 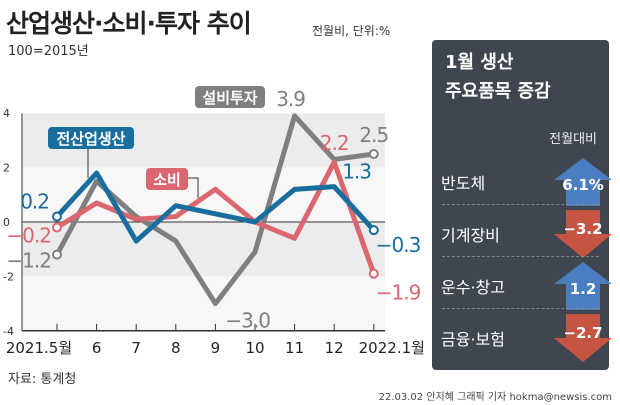 I want to click on legend-label: 소비, so click(x=167, y=180).